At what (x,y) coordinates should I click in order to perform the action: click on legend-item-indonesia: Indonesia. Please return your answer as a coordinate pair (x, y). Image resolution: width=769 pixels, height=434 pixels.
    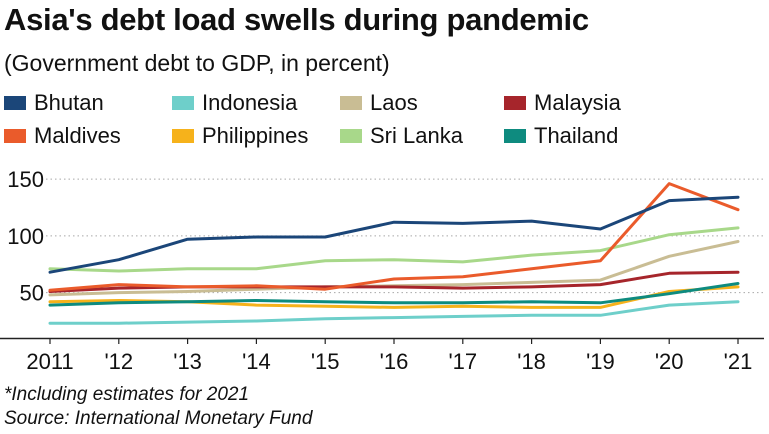
    Looking at the image, I should click on (234, 103).